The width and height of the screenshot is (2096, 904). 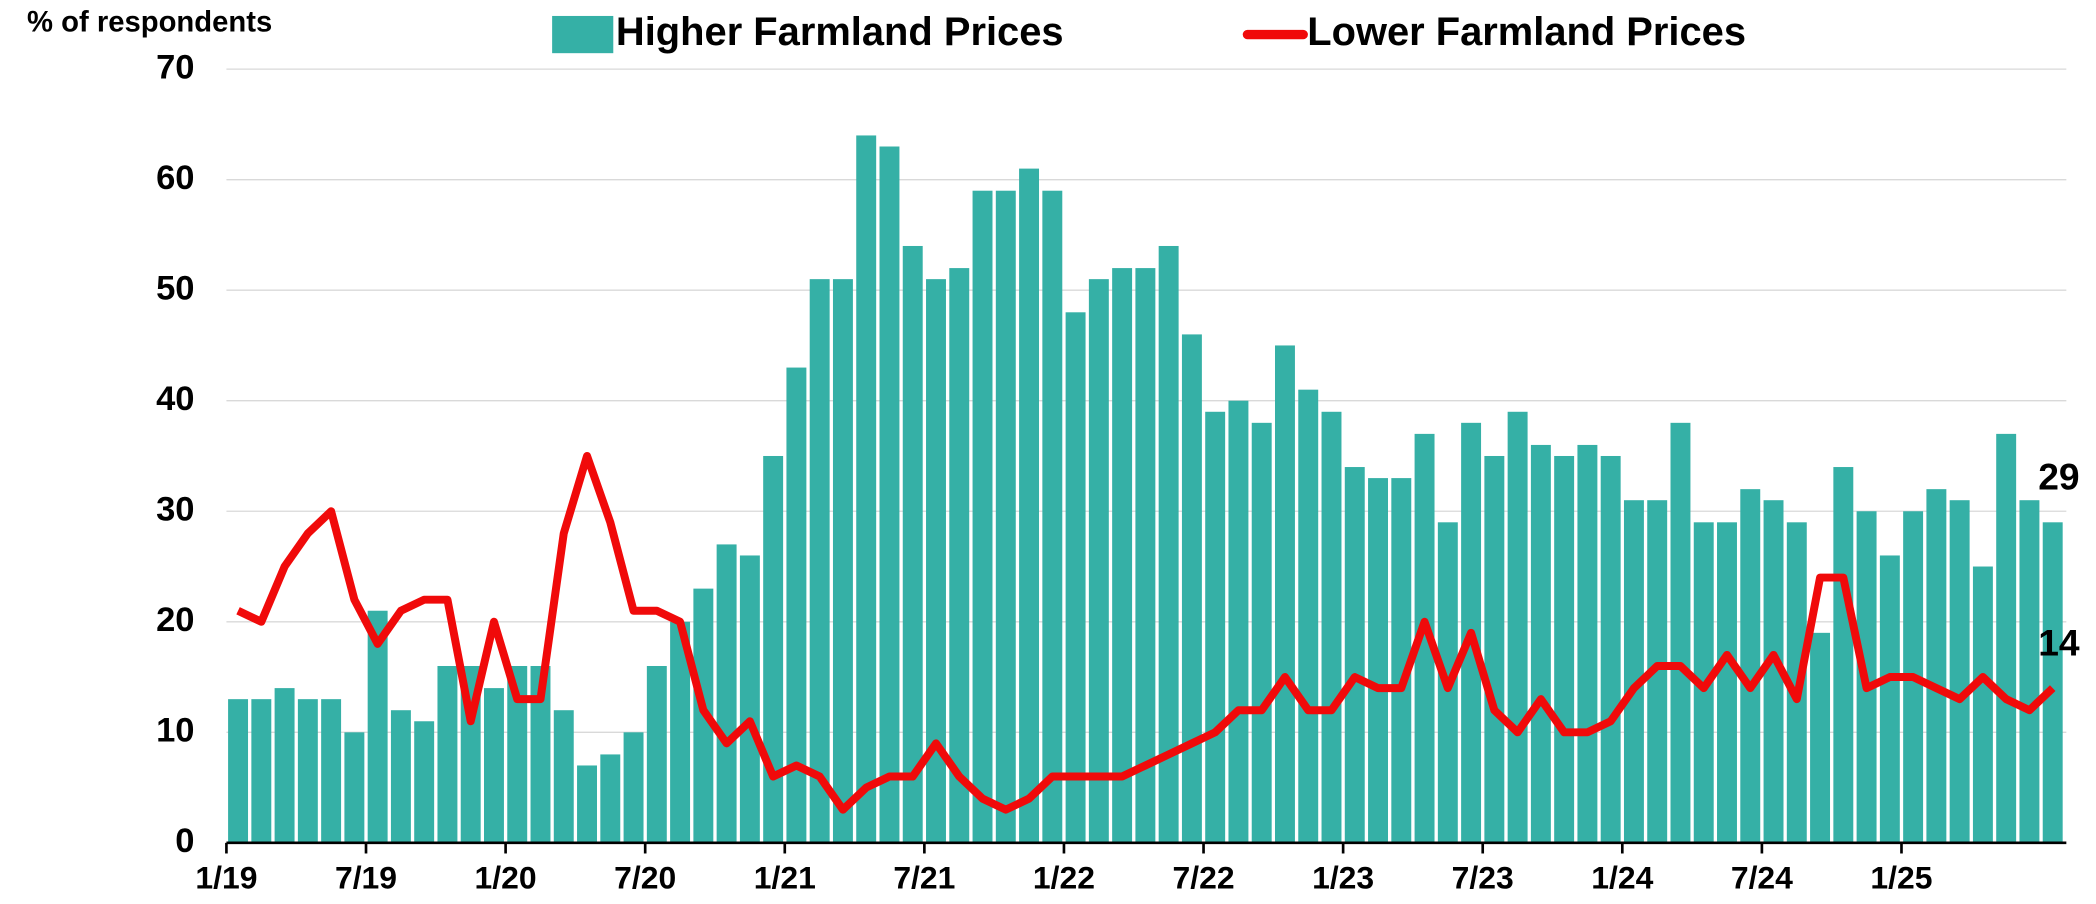 What do you see at coordinates (175, 67) in the screenshot?
I see `y-tick-label: 70` at bounding box center [175, 67].